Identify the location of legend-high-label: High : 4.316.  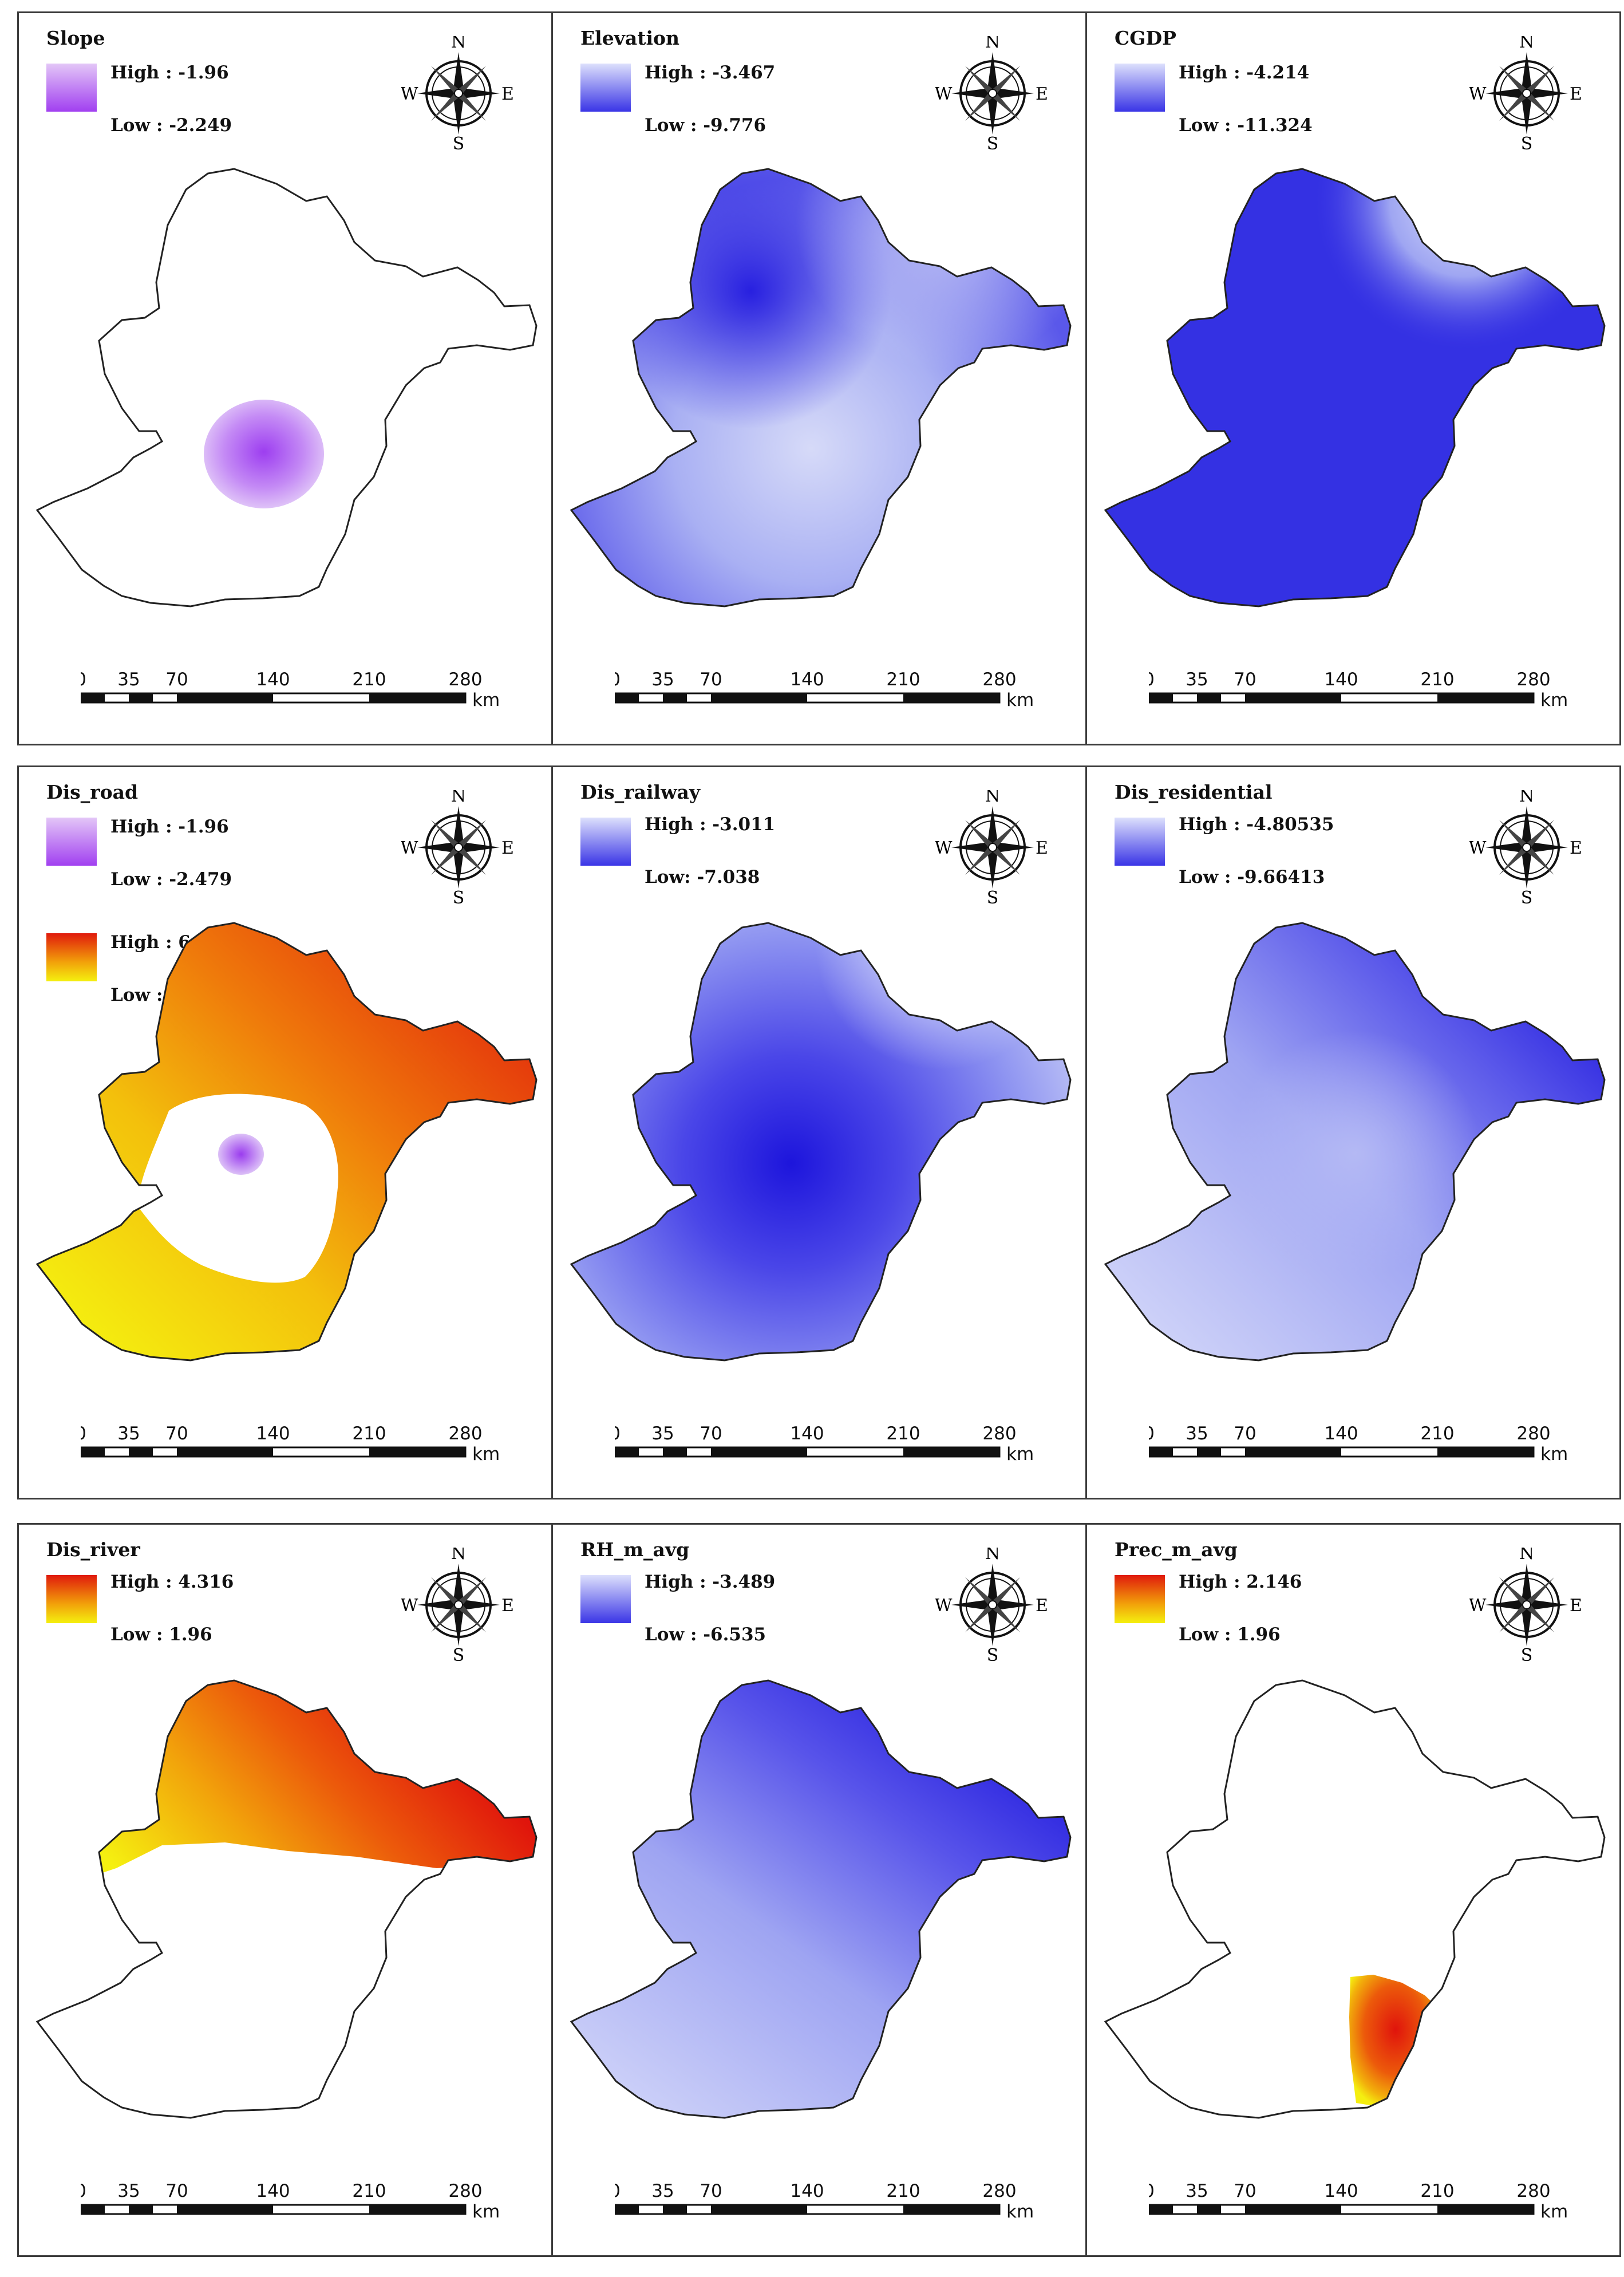
(172, 1582).